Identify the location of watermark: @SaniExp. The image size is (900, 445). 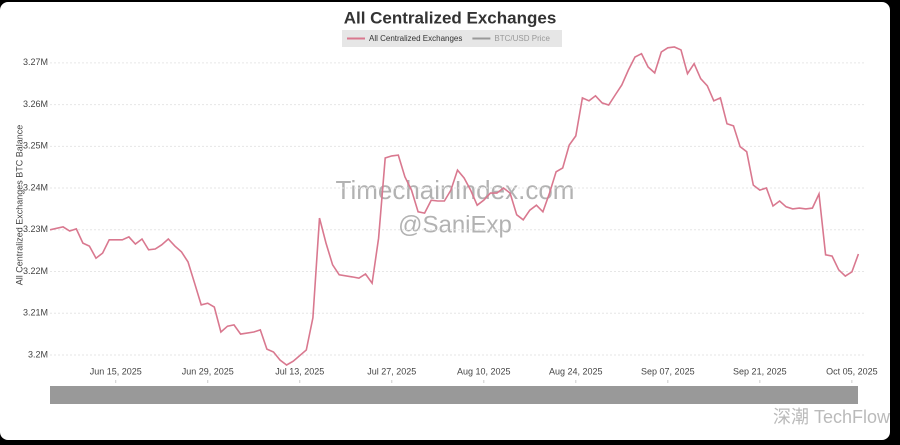
(455, 224).